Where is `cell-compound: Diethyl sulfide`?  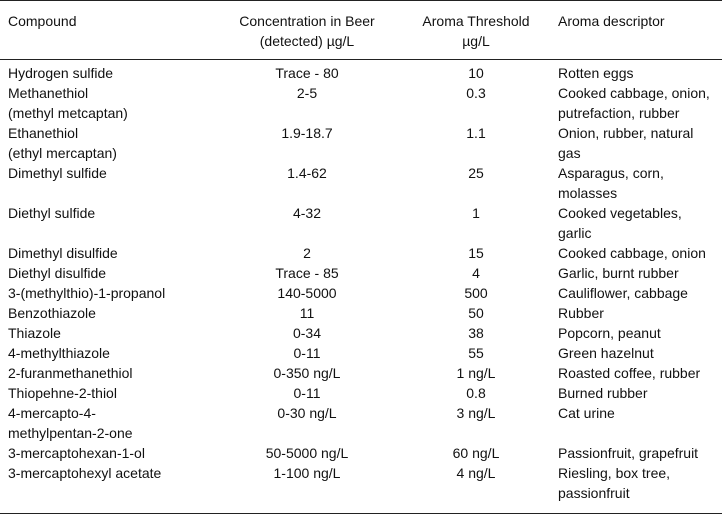
cell-compound: Diethyl sulfide is located at coordinates (52, 213).